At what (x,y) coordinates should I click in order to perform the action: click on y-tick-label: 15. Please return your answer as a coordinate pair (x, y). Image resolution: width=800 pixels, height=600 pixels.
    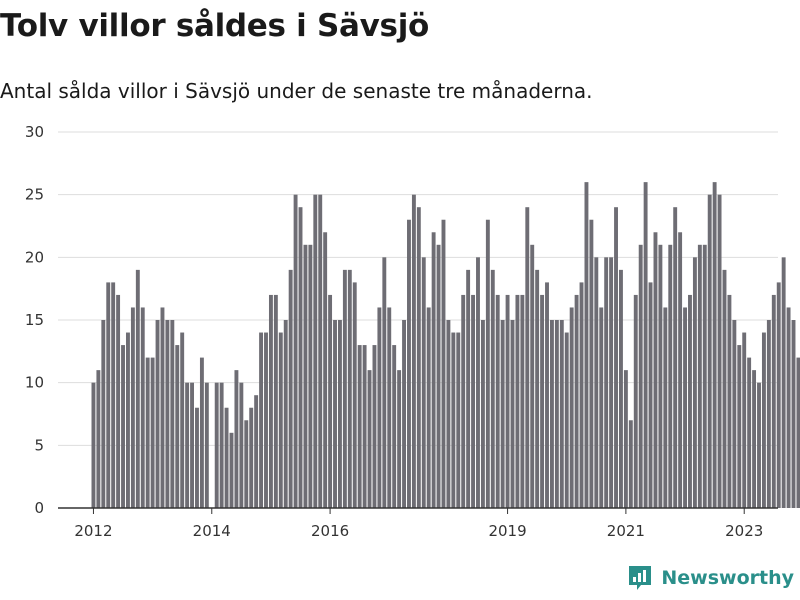
    Looking at the image, I should click on (34, 320).